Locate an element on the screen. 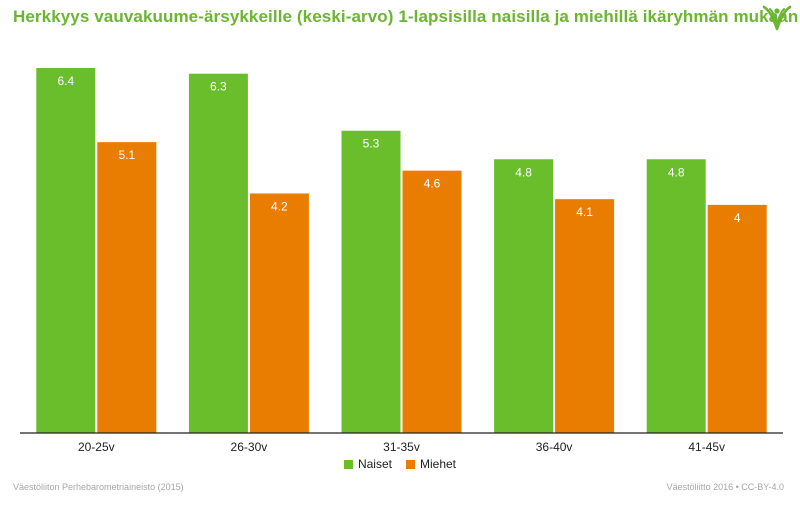  data-label-miehet-31-35v: 4.6 is located at coordinates (432, 184).